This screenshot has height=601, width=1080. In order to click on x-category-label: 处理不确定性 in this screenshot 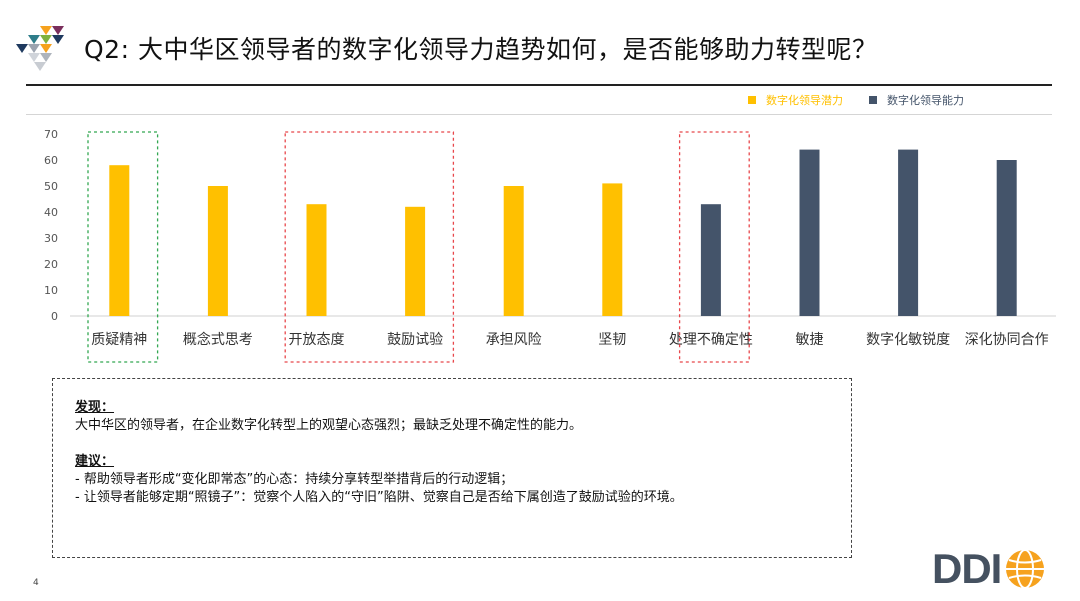, I will do `click(711, 340)`.